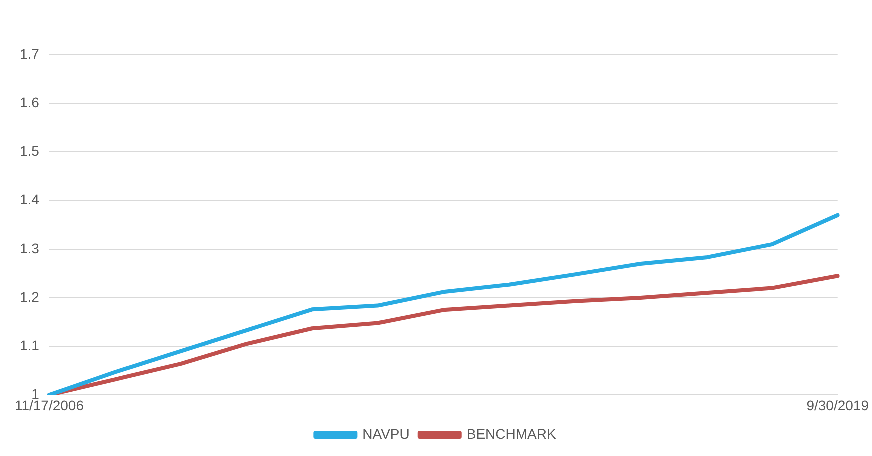 The image size is (872, 456). Describe the element at coordinates (511, 434) in the screenshot. I see `legend-label: BENCHMARK` at that location.